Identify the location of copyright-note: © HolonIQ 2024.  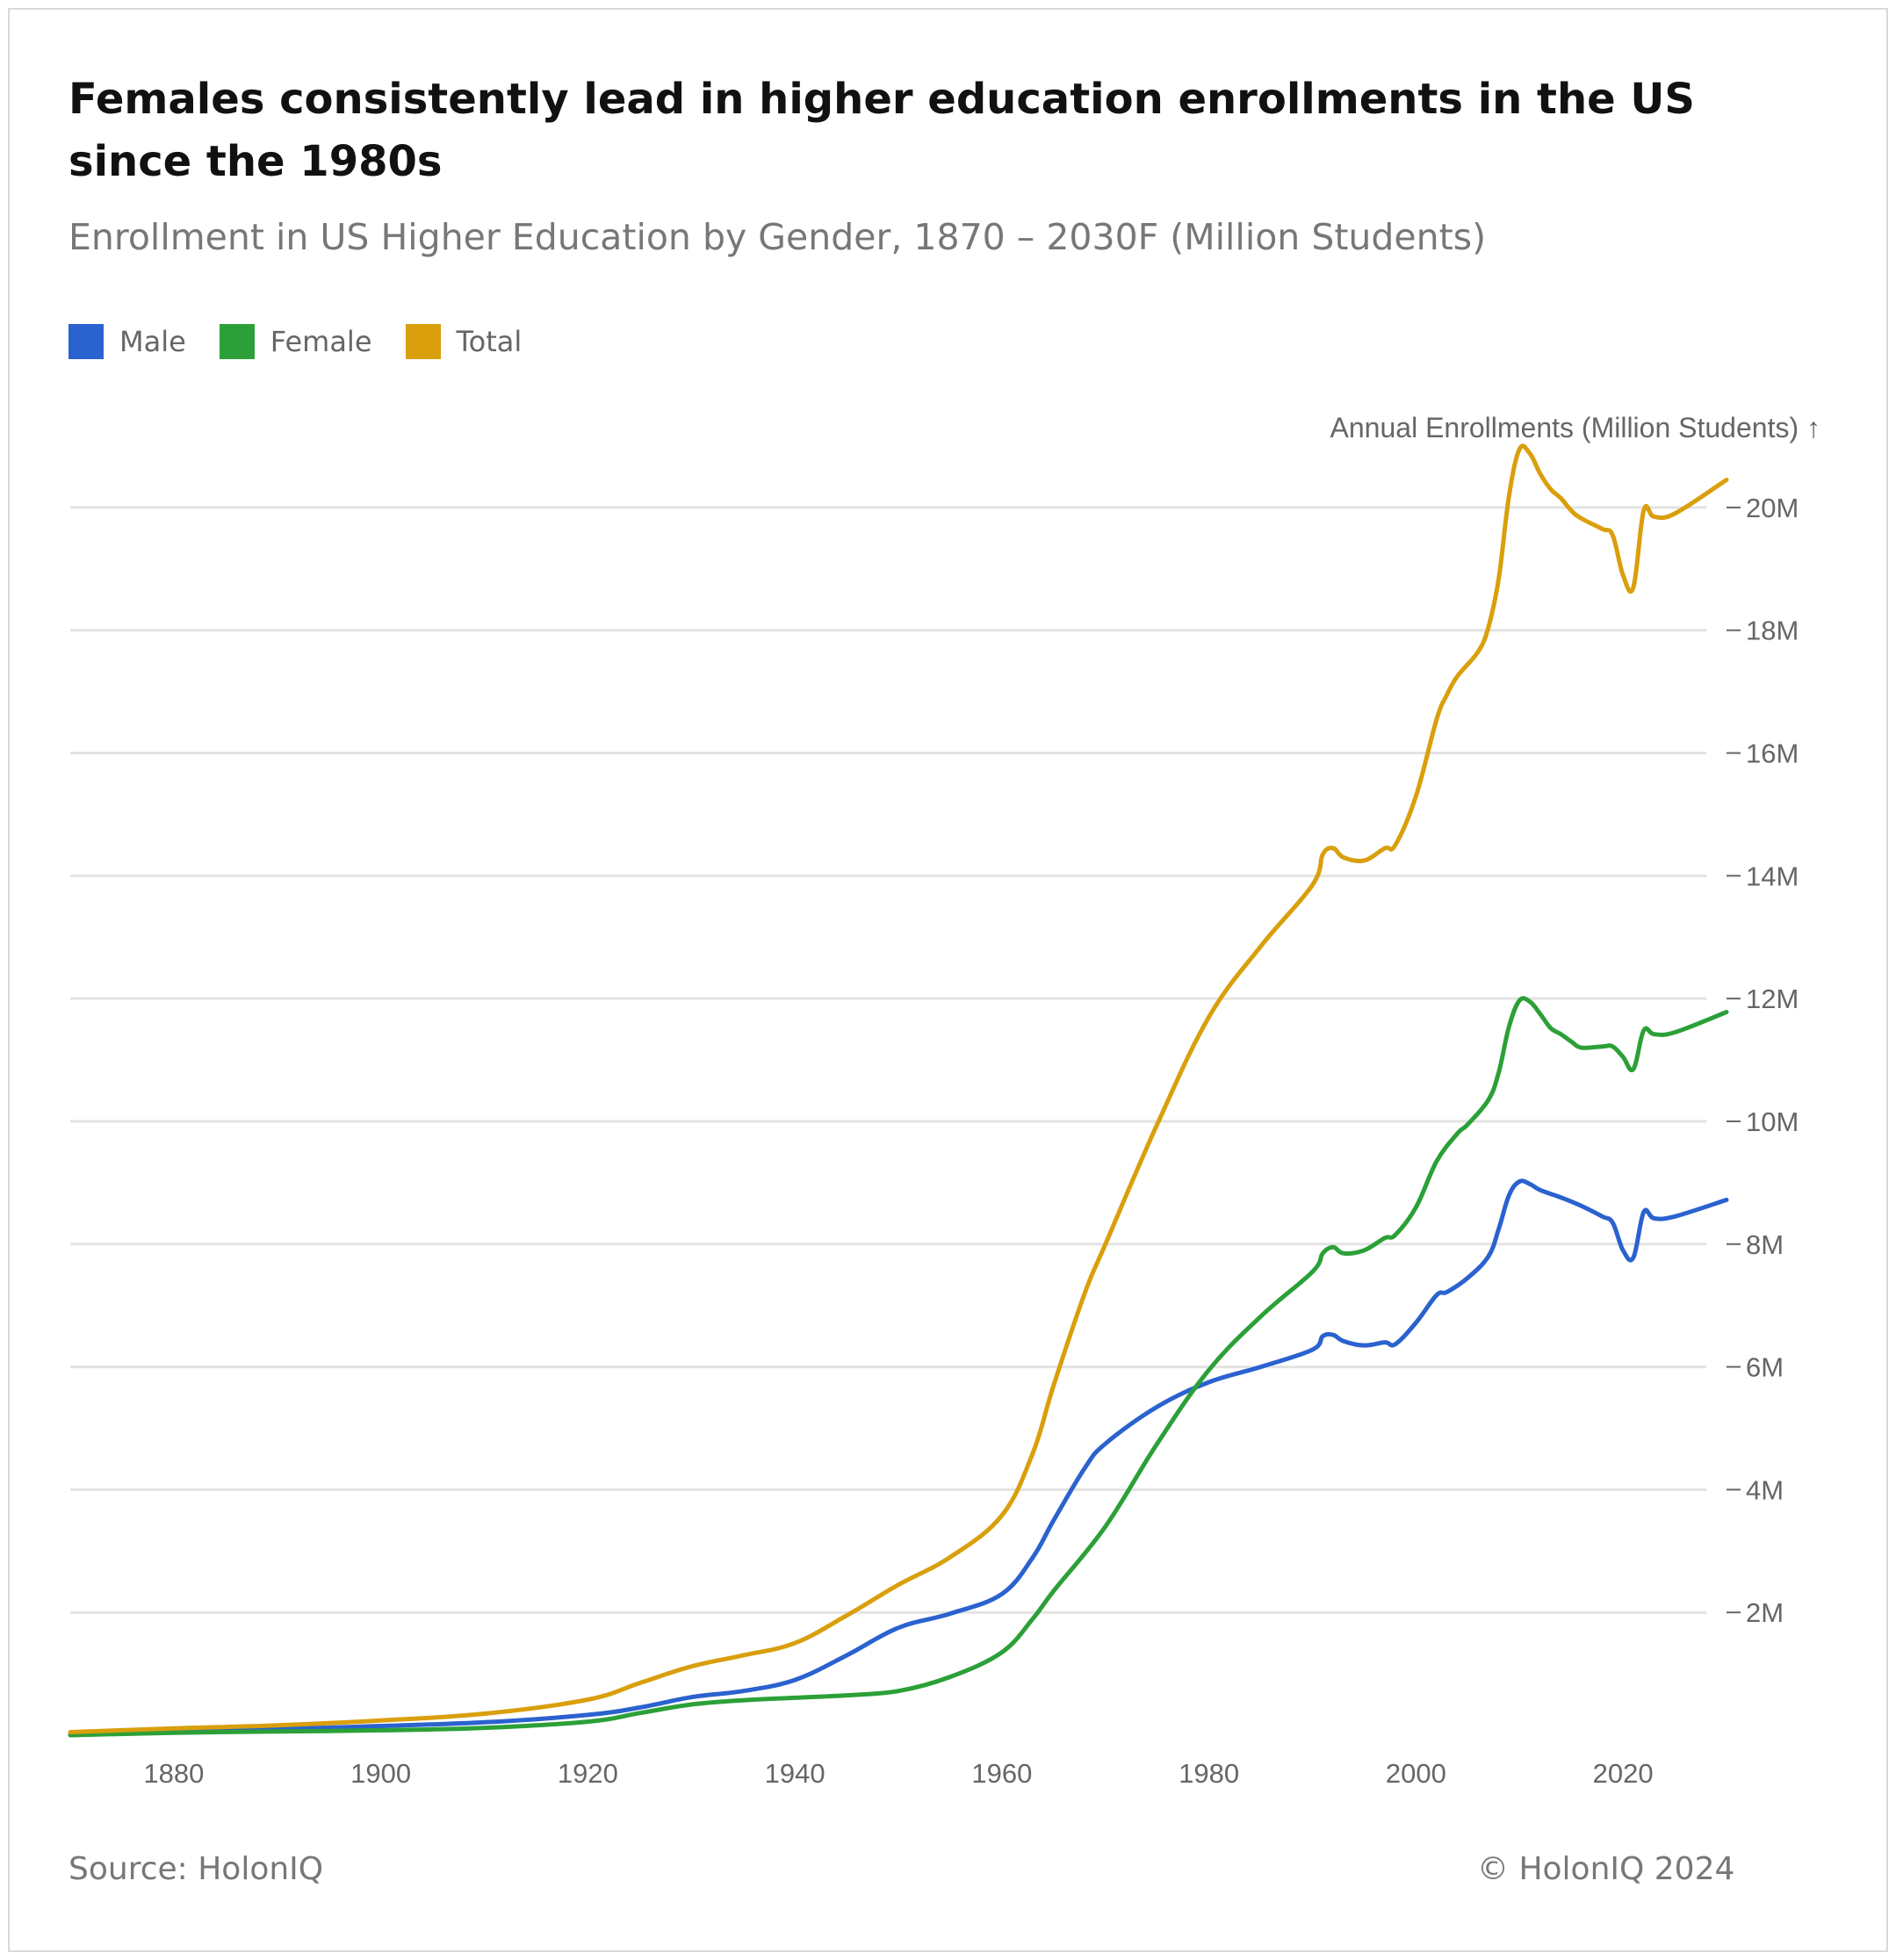
(1606, 1869).